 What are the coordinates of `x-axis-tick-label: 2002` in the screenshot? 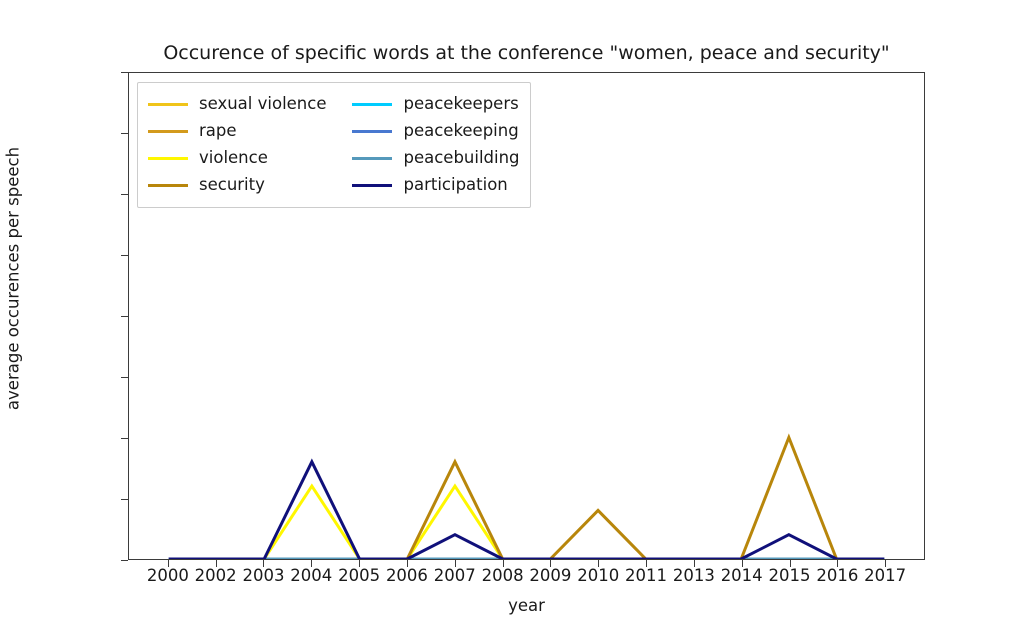 It's located at (215, 575).